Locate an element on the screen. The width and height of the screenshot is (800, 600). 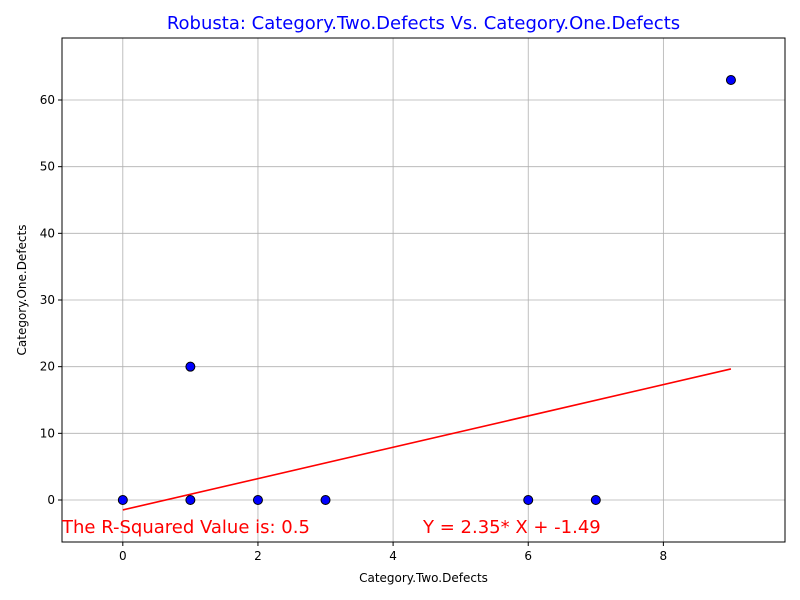
r-squared-annotation: The R-Squared Value is: 0.5 is located at coordinates (185, 527).